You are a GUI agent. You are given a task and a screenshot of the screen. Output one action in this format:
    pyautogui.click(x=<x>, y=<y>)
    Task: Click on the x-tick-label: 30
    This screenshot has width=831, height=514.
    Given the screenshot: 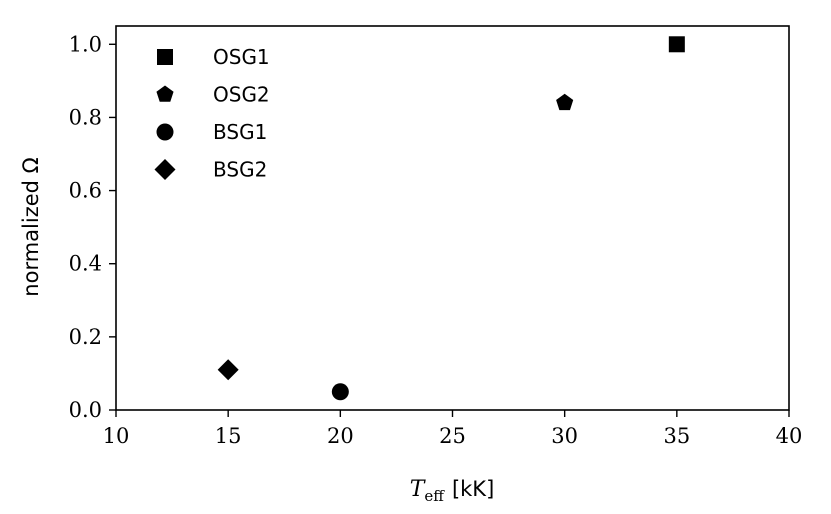 What is the action you would take?
    pyautogui.click(x=564, y=436)
    